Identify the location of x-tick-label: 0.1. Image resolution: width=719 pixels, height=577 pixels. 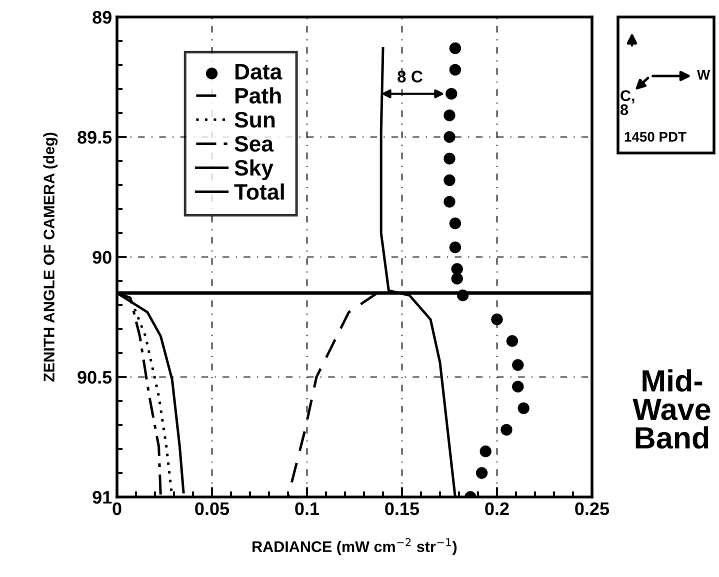
(307, 509).